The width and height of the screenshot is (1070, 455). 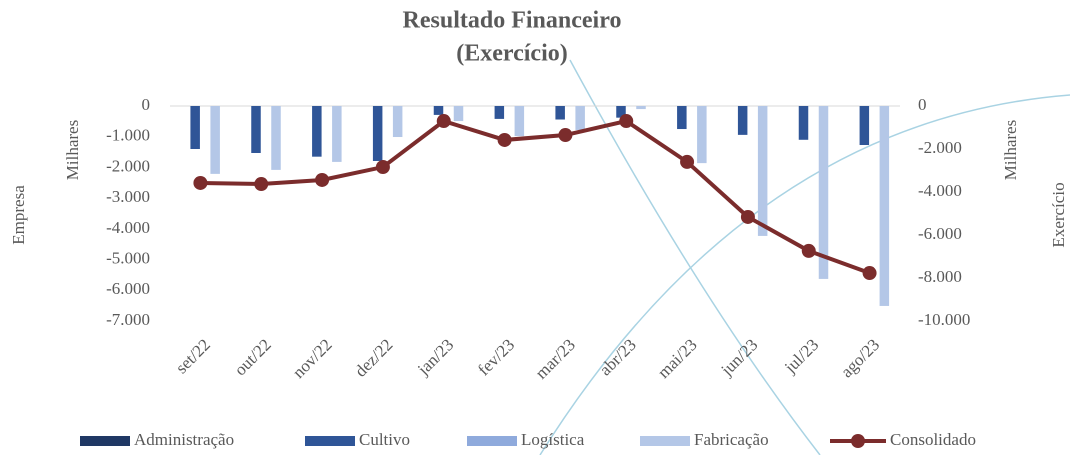 What do you see at coordinates (731, 439) in the screenshot?
I see `legend-label: Fabricação` at bounding box center [731, 439].